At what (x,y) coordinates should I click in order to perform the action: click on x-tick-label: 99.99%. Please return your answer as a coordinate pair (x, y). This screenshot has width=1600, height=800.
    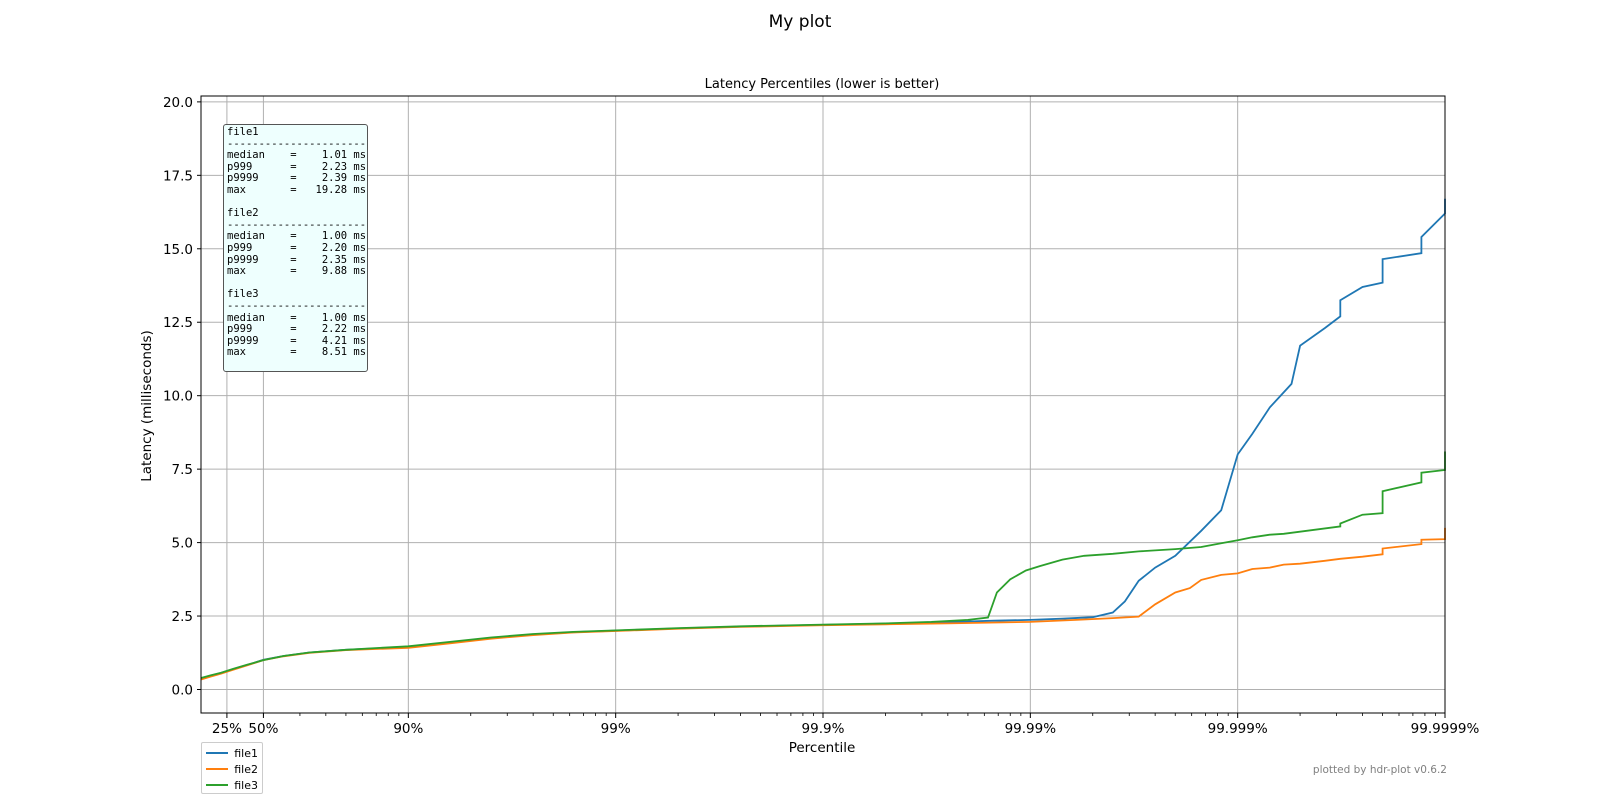
    Looking at the image, I should click on (1031, 729).